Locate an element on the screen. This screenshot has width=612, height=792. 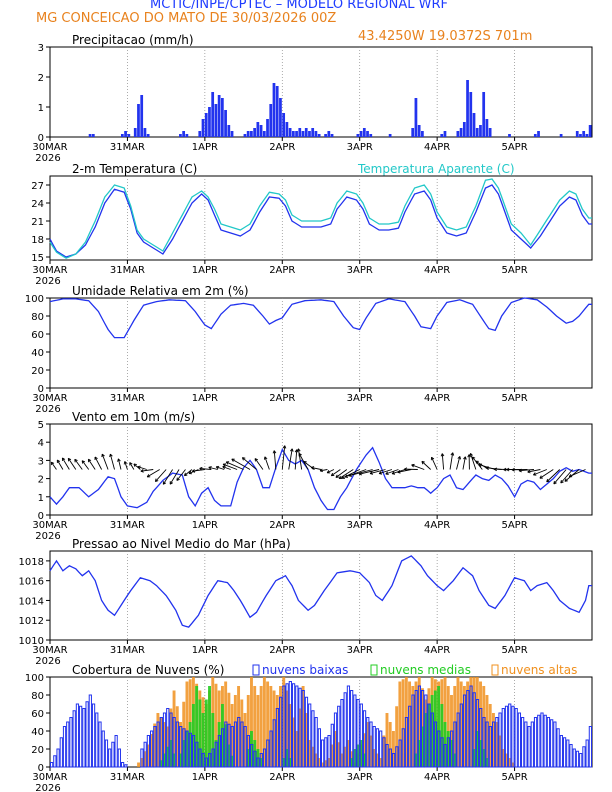
clouds-xtick-label: 2APR is located at coordinates (282, 777).